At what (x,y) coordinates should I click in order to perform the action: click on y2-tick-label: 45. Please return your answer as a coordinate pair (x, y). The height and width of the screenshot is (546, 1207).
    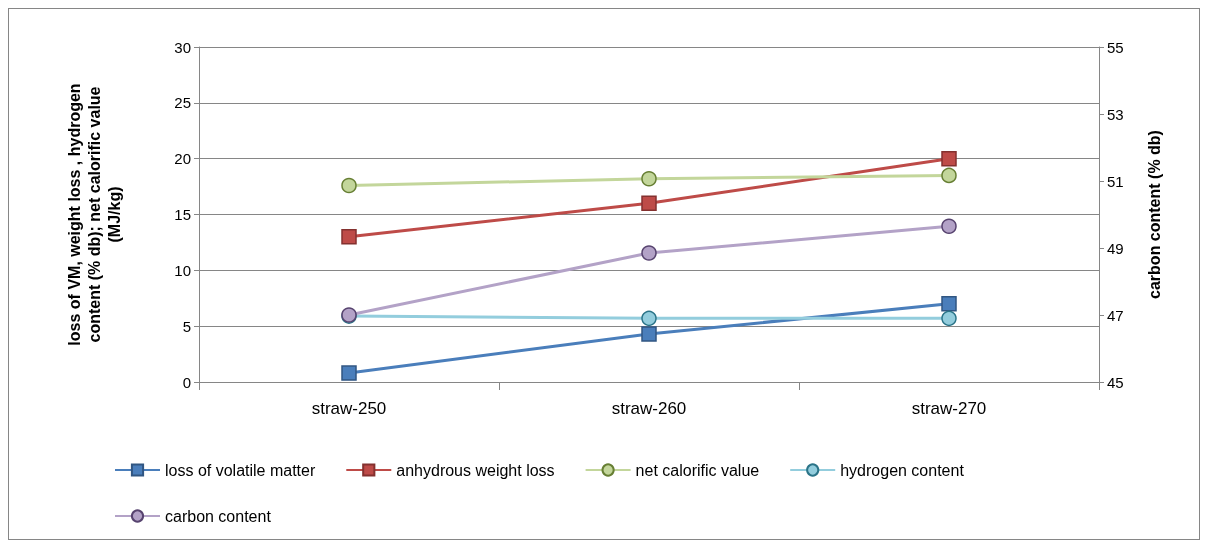
    Looking at the image, I should click on (1115, 382).